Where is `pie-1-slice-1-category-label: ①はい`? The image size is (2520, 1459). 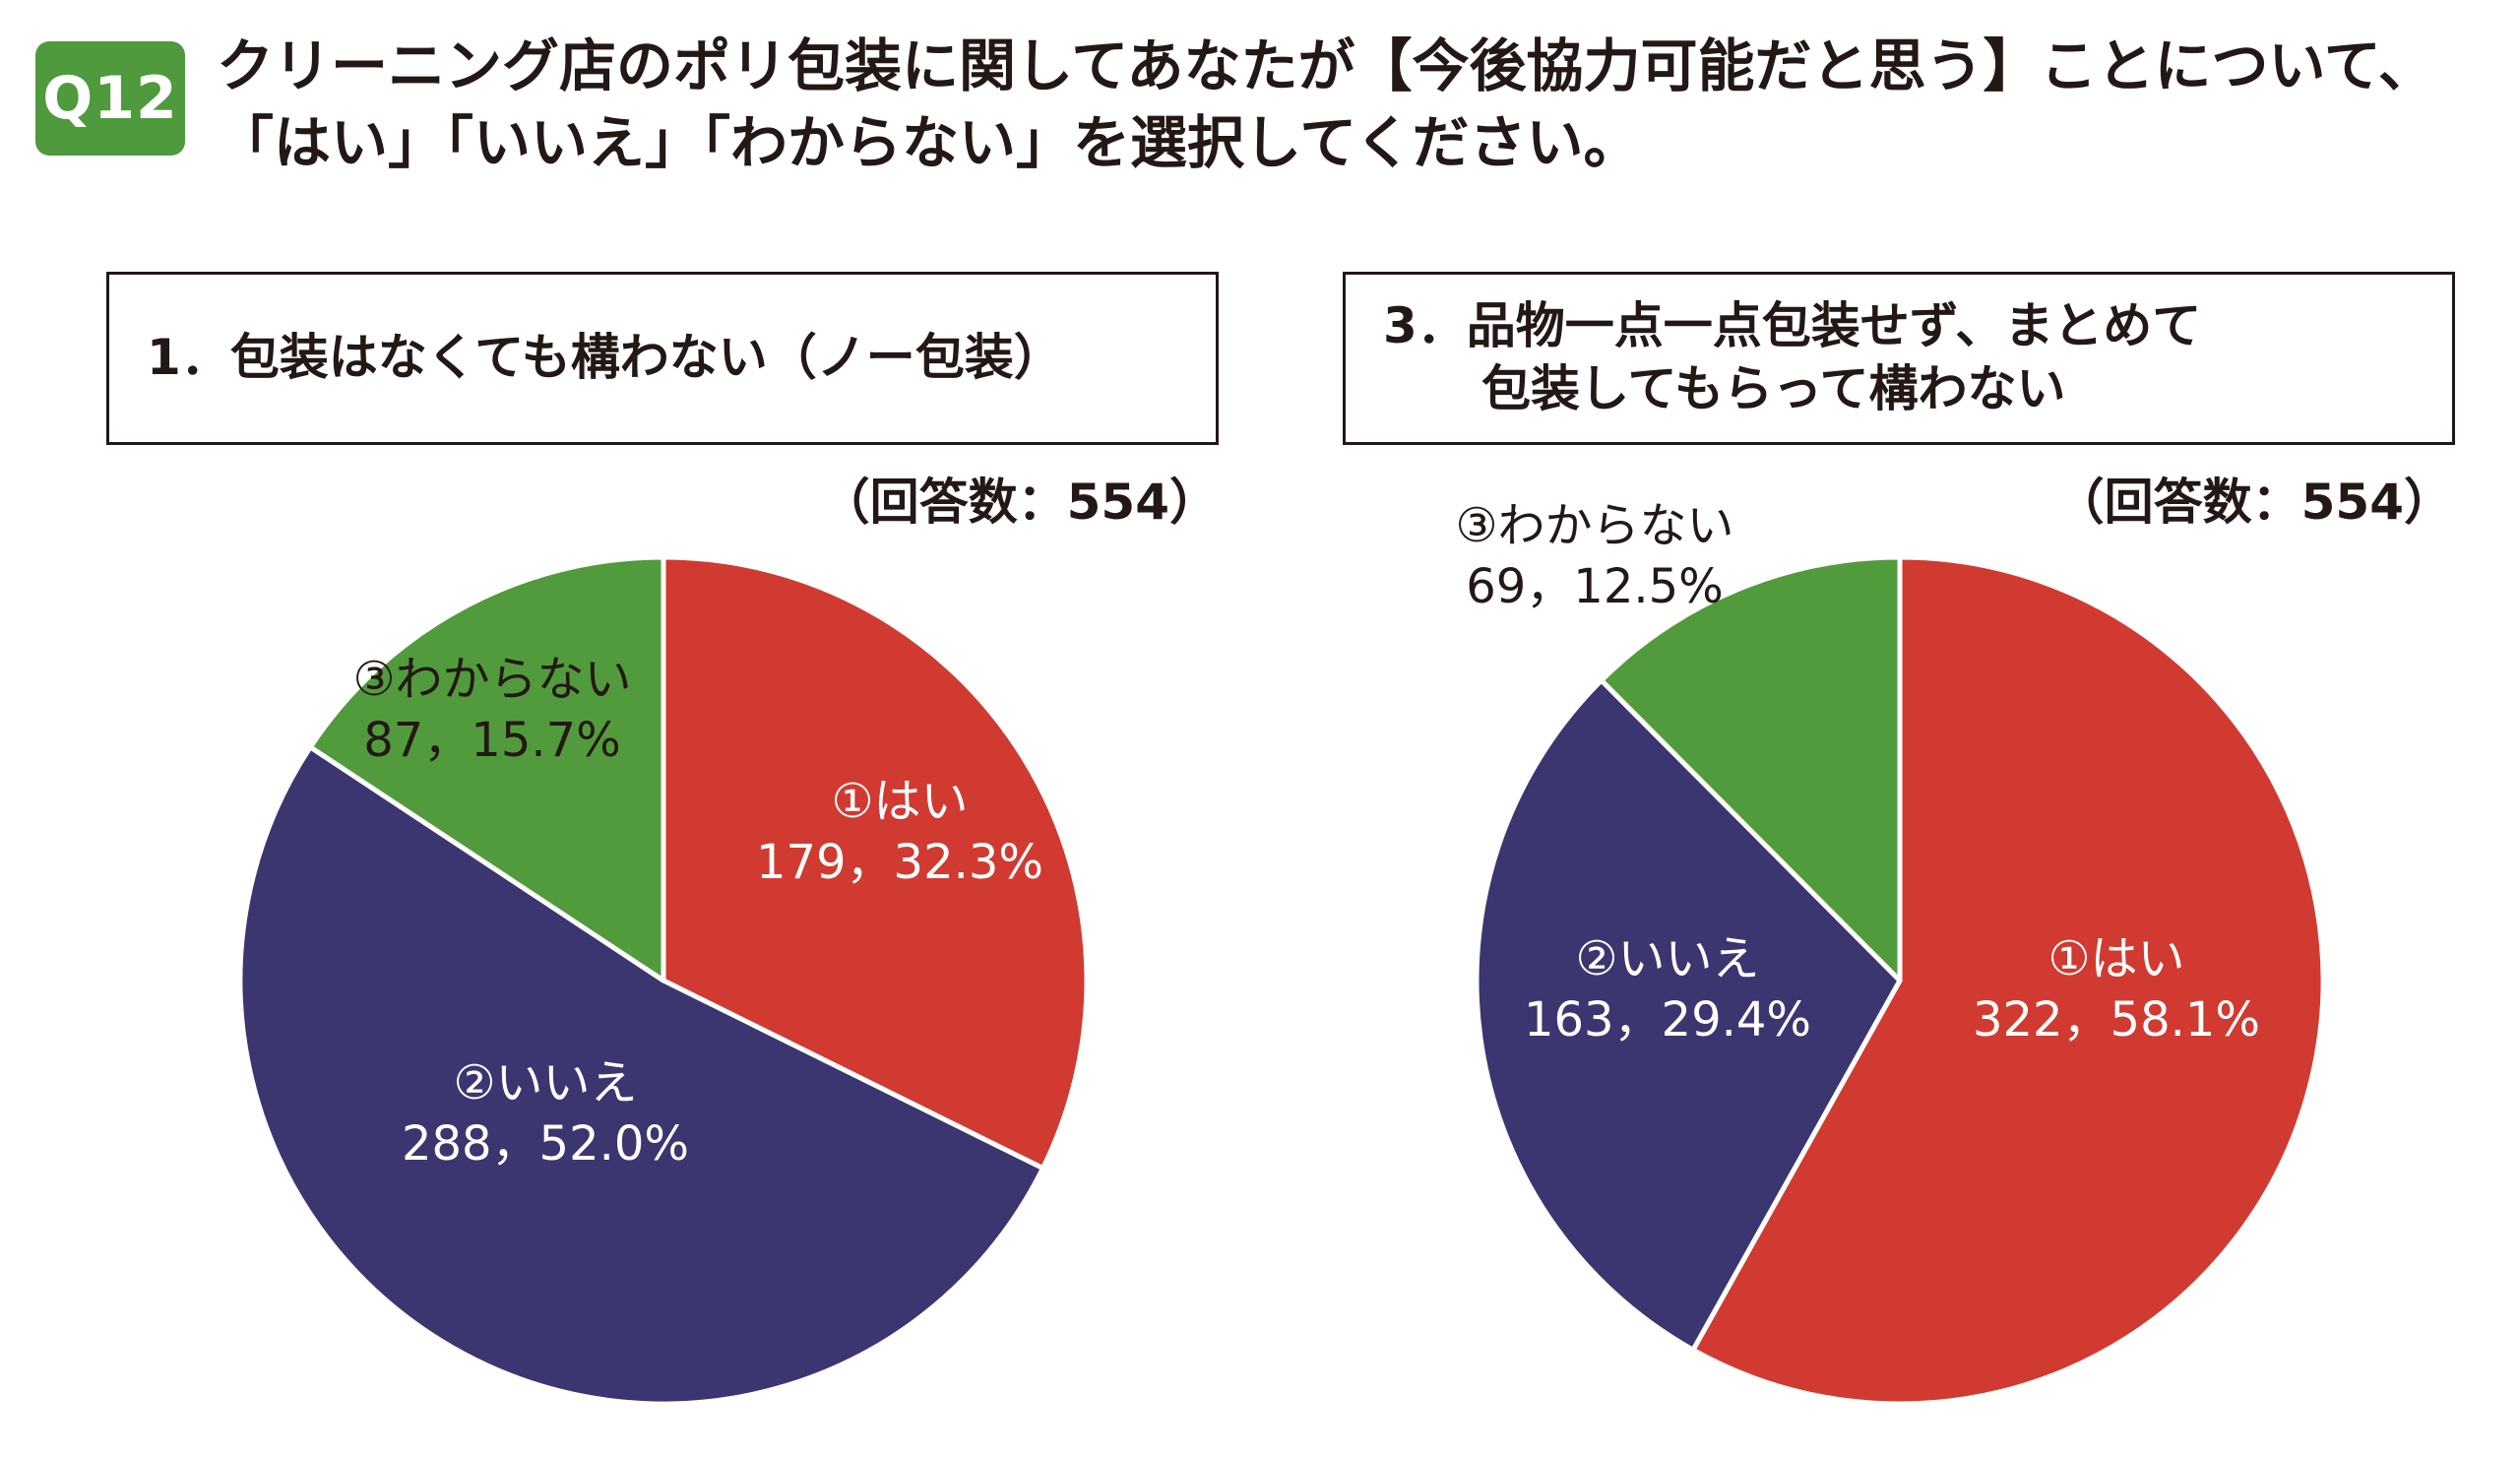
pie-1-slice-1-category-label: ①はい is located at coordinates (899, 801).